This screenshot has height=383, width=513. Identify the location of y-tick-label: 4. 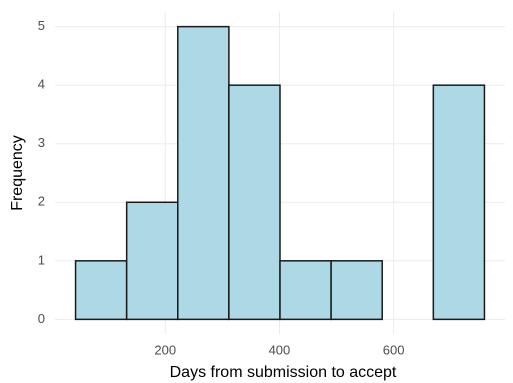
(41, 84).